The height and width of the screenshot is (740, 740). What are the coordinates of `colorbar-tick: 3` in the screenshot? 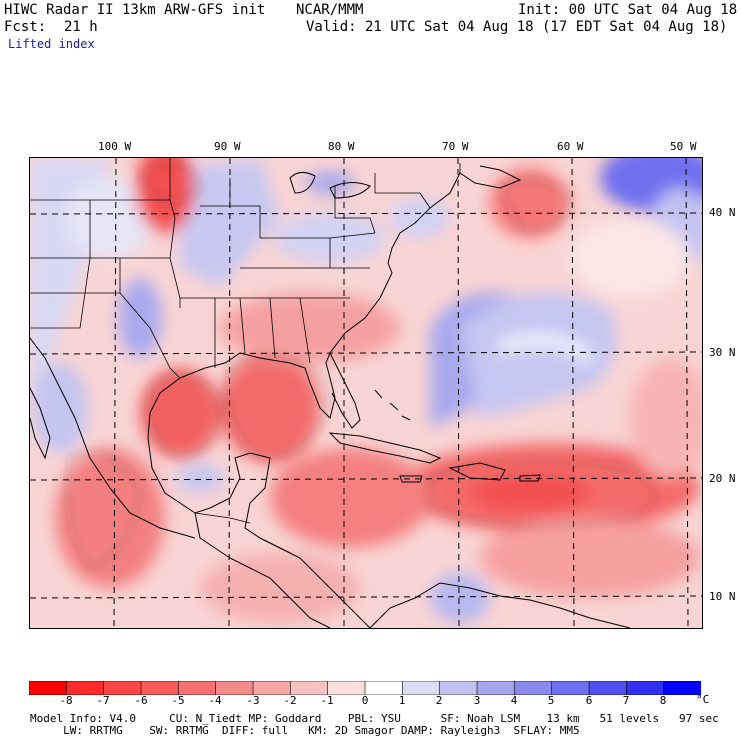 It's located at (477, 700).